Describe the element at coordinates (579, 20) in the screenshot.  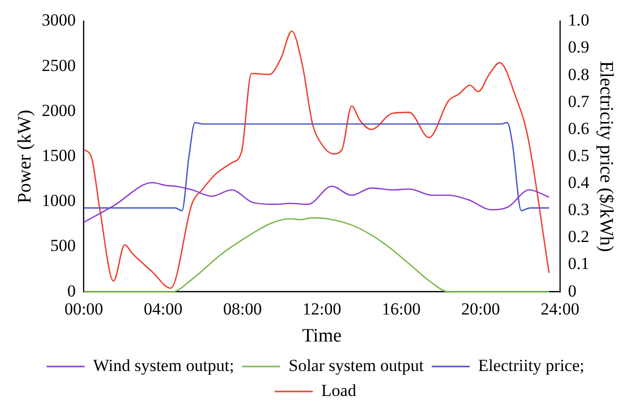
I see `y2-tick-label: 1.0` at that location.